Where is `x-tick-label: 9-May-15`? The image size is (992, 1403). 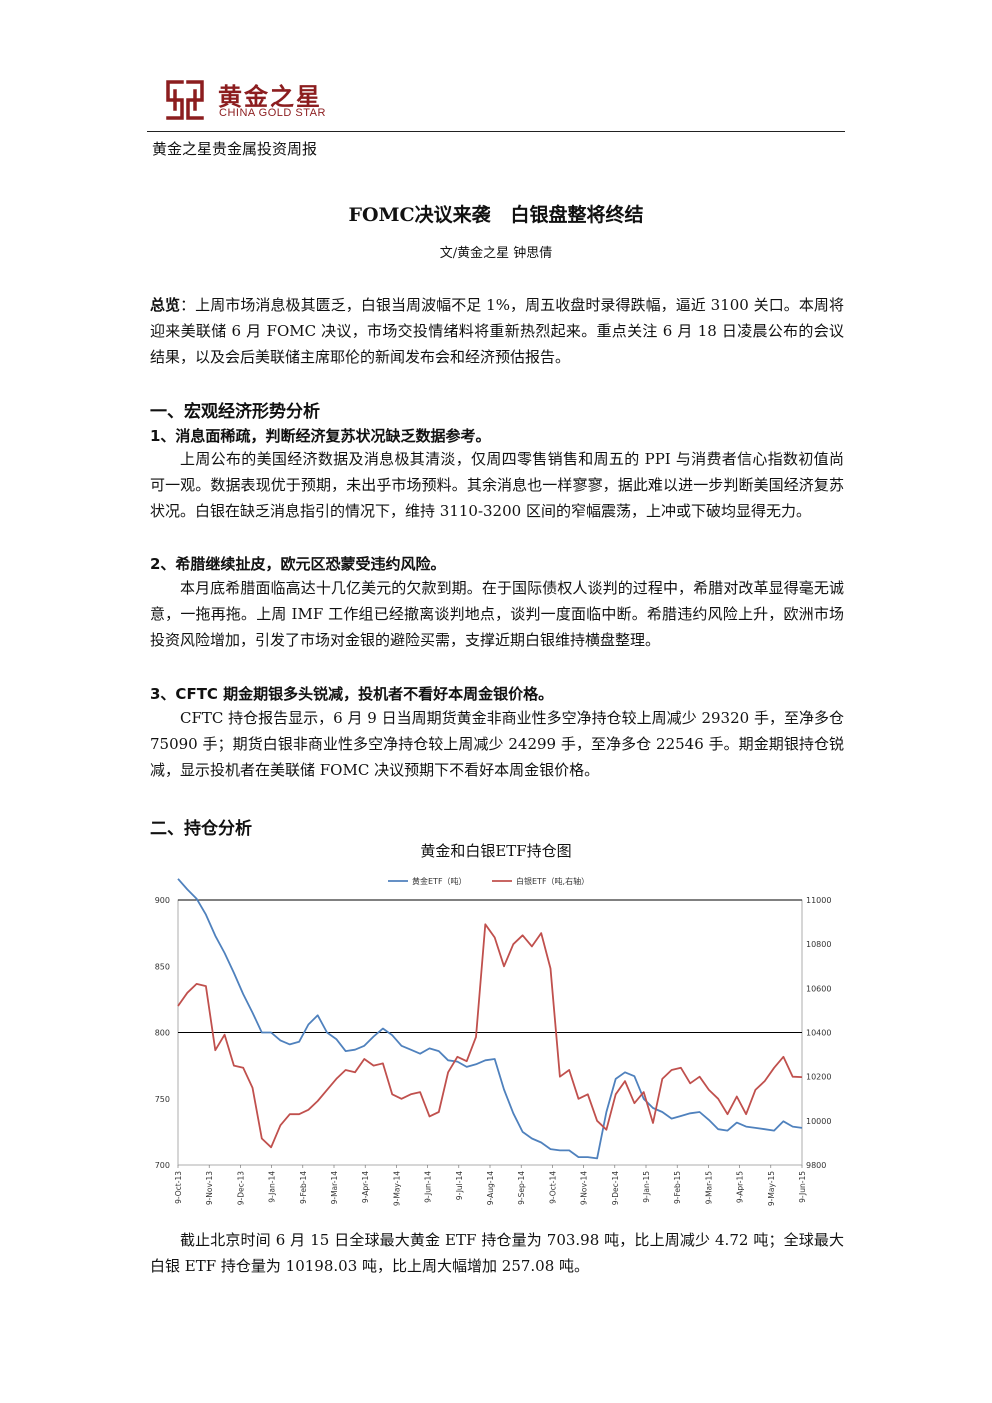
x-tick-label: 9-May-15 is located at coordinates (771, 1188).